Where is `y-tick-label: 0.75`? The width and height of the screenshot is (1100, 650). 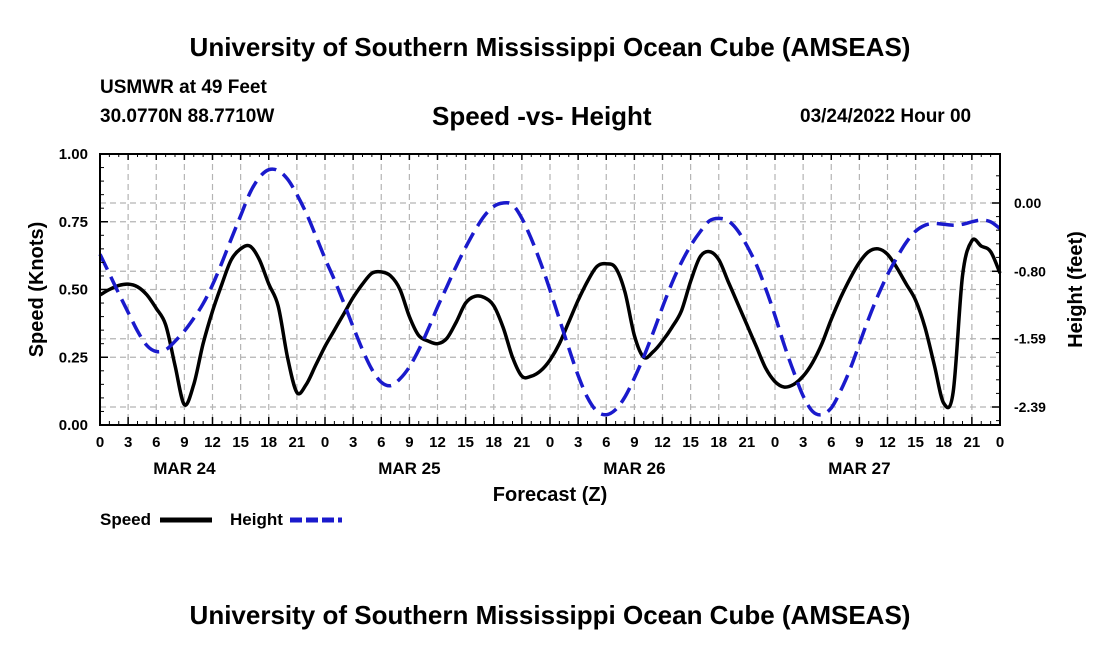
y-tick-label: 0.75 is located at coordinates (73, 222).